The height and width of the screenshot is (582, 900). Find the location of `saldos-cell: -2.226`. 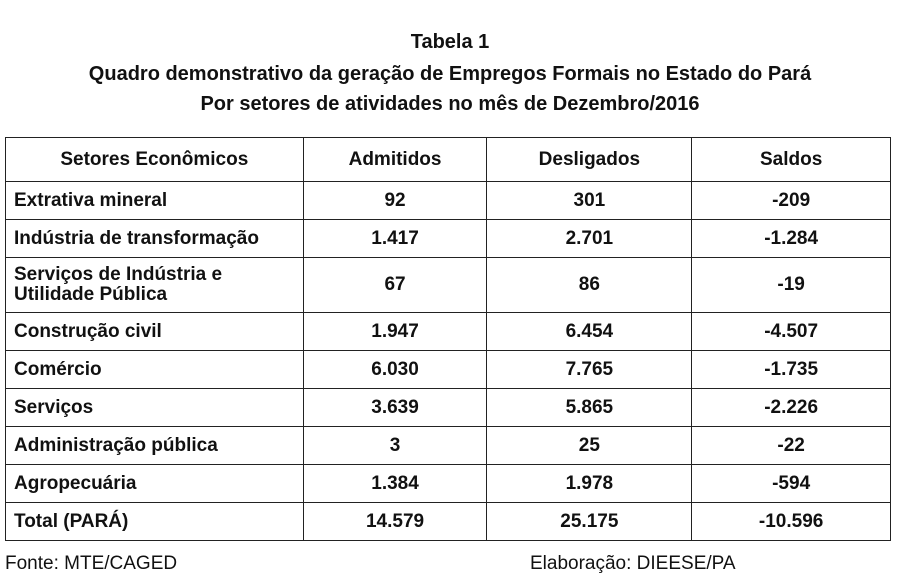

saldos-cell: -2.226 is located at coordinates (791, 407).